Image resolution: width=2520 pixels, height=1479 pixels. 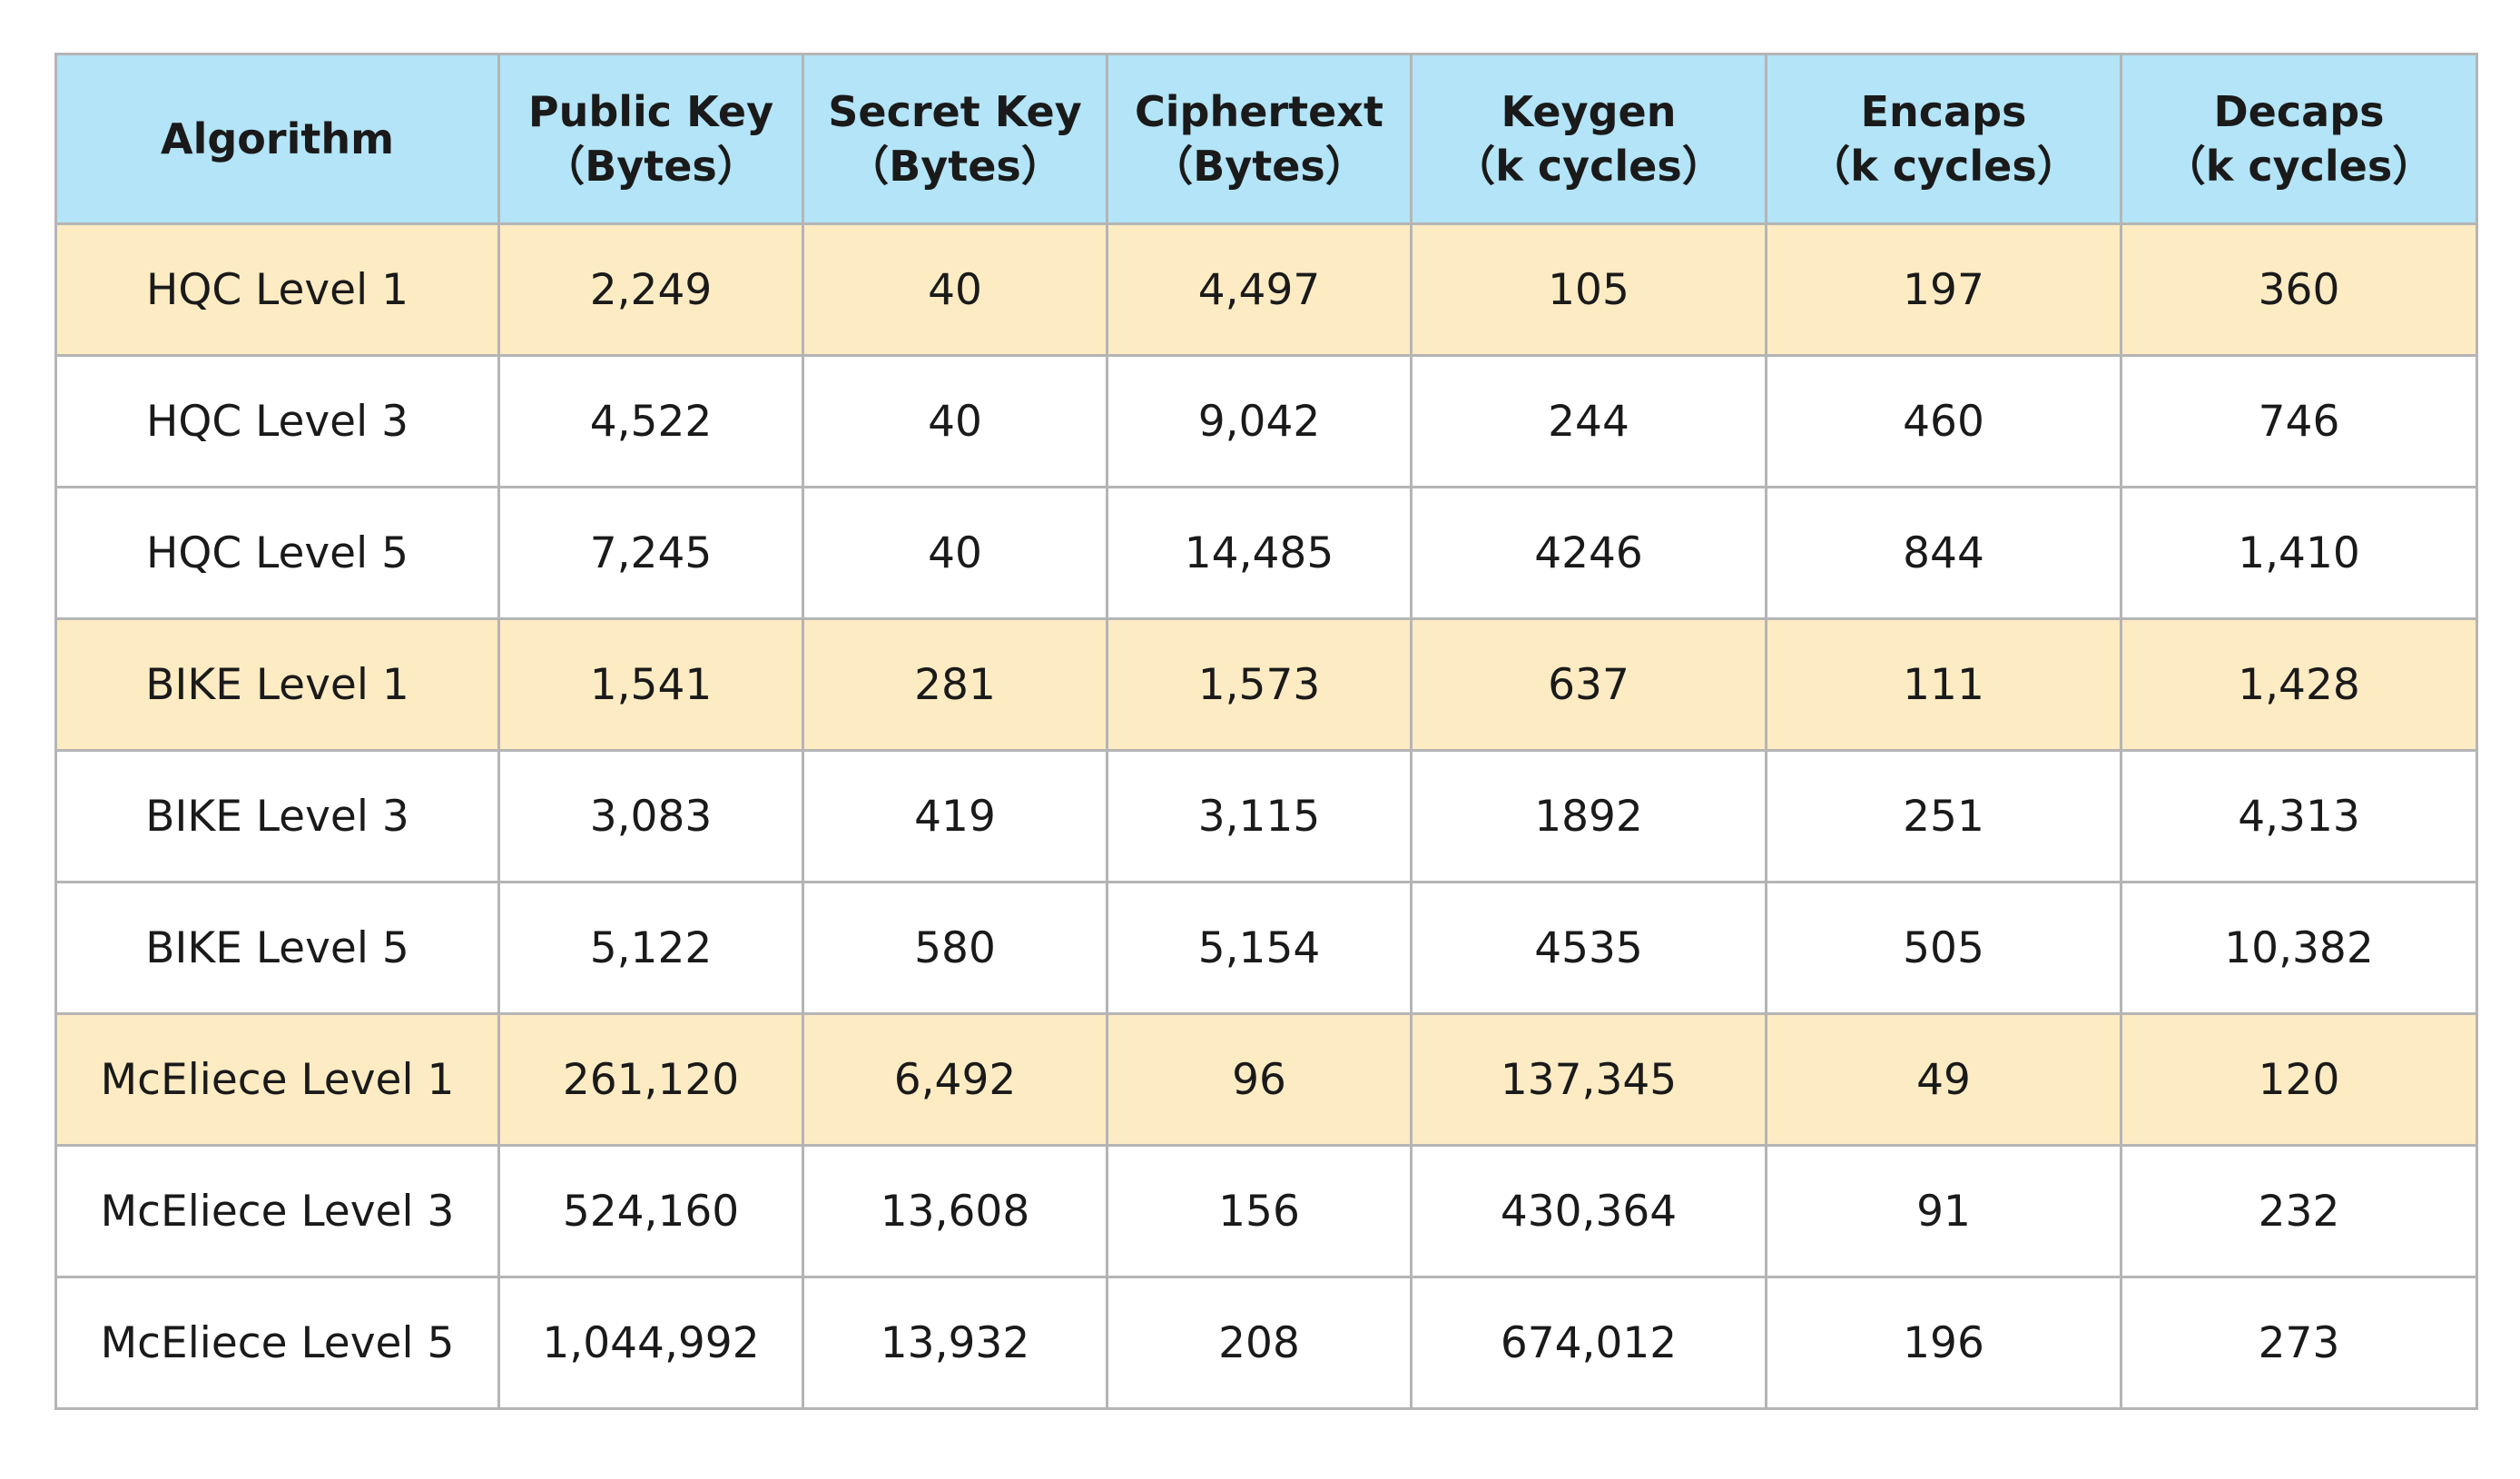 What do you see at coordinates (277, 553) in the screenshot?
I see `cell-algorithm: HQC Level 5` at bounding box center [277, 553].